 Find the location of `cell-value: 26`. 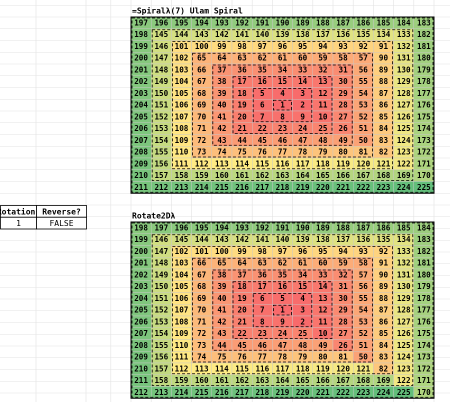

cell-value: 26 is located at coordinates (344, 345).